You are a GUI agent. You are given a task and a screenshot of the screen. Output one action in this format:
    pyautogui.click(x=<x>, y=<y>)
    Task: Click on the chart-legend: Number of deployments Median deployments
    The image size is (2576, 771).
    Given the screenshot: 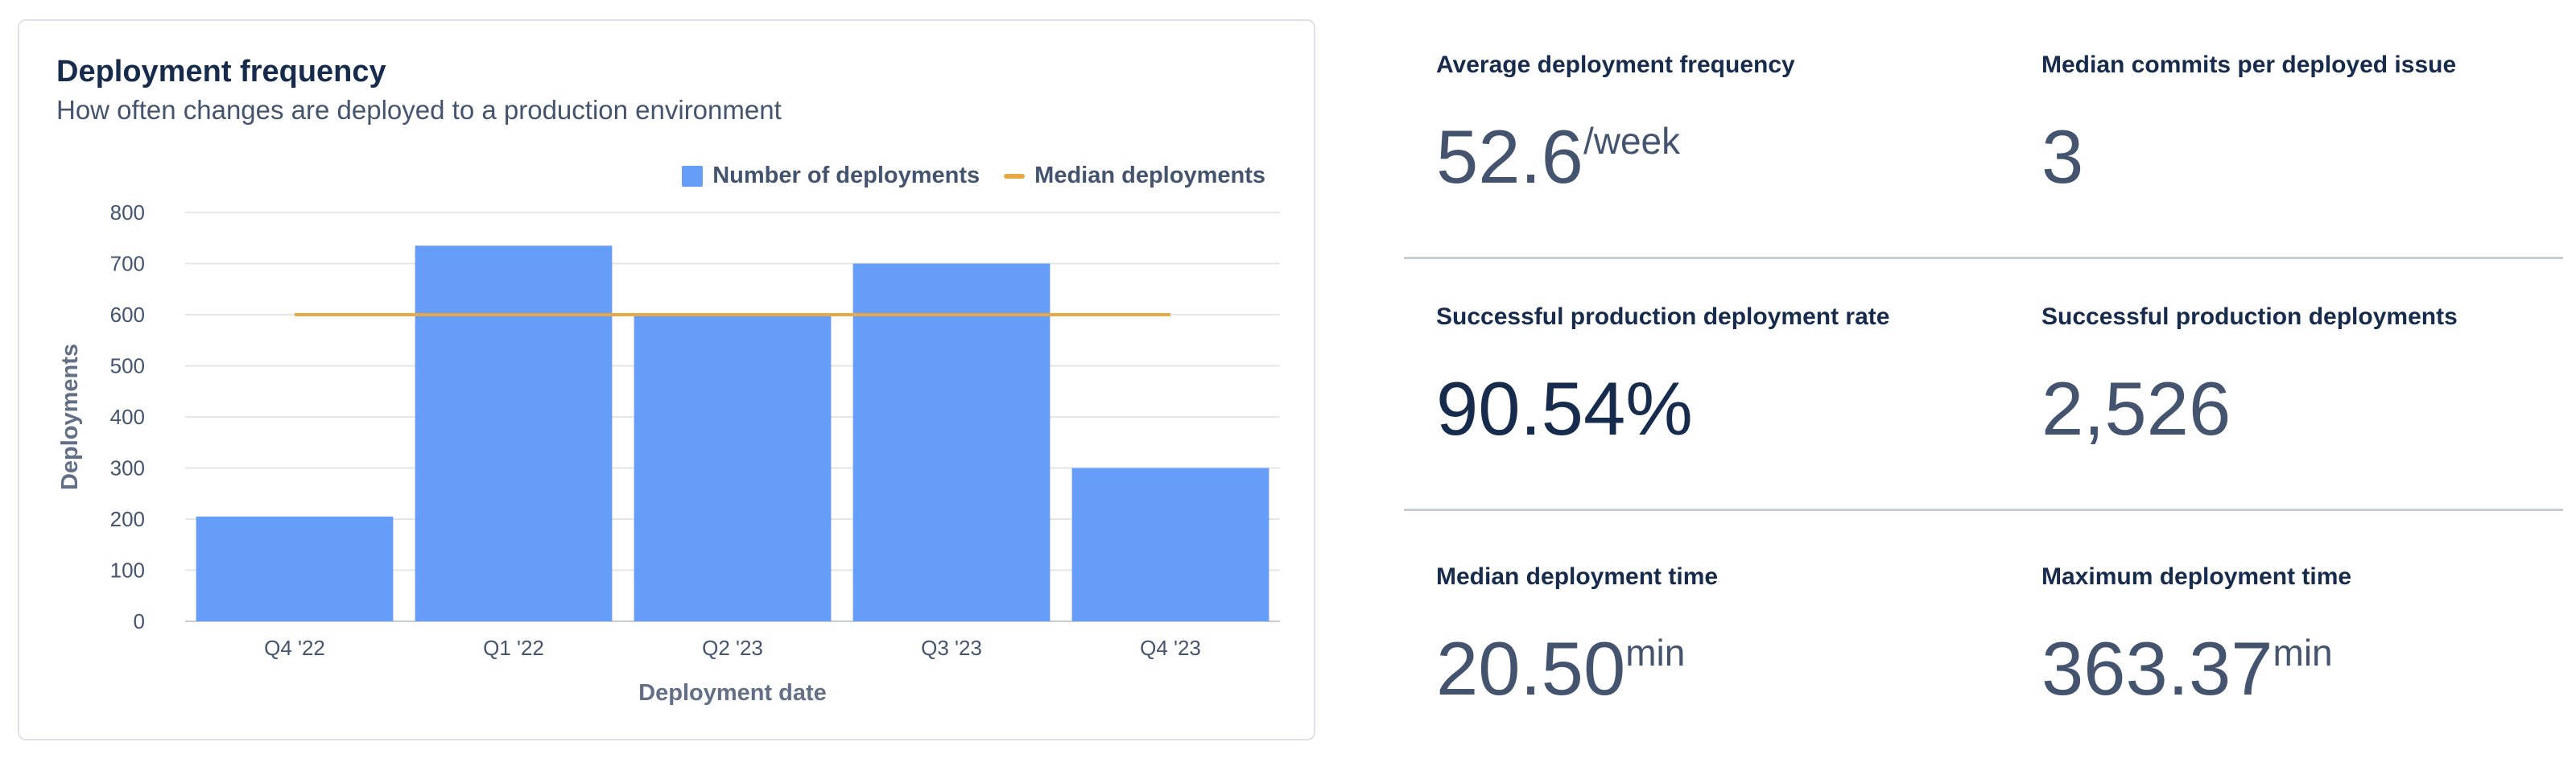 What is the action you would take?
    pyautogui.click(x=973, y=176)
    